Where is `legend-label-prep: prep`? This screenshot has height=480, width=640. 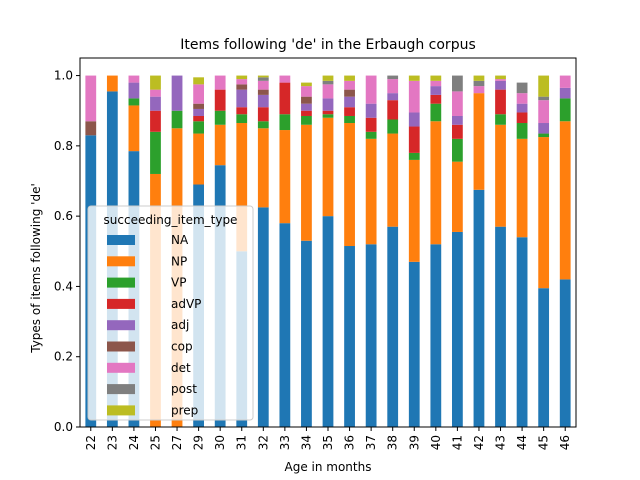
legend-label-prep: prep is located at coordinates (184, 410).